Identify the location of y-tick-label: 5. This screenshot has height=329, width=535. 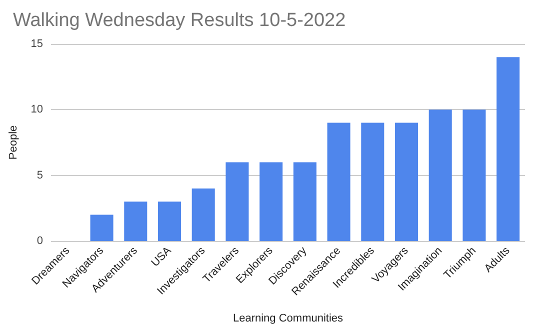
(39, 175).